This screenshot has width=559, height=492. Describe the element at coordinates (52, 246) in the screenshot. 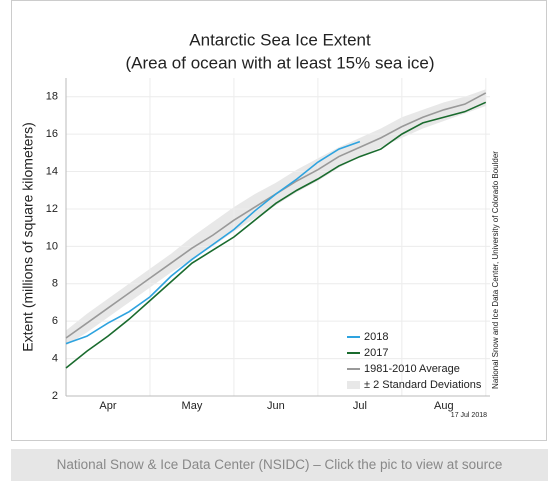

I see `y-tick-label: 10` at that location.